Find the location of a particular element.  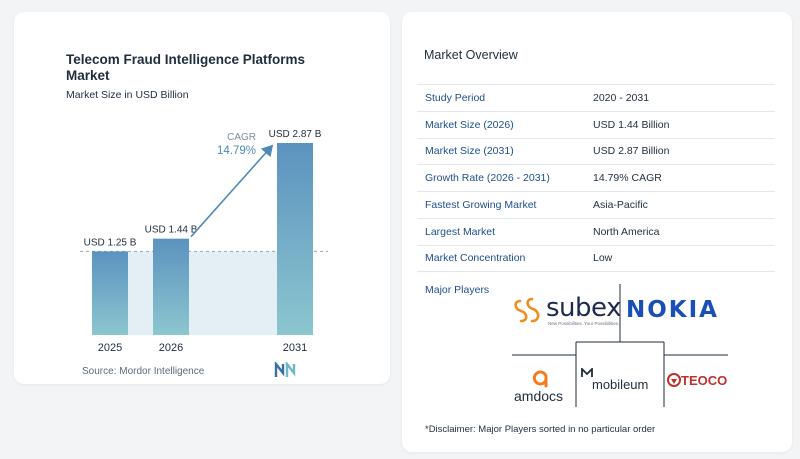

row-value: Low is located at coordinates (603, 258).